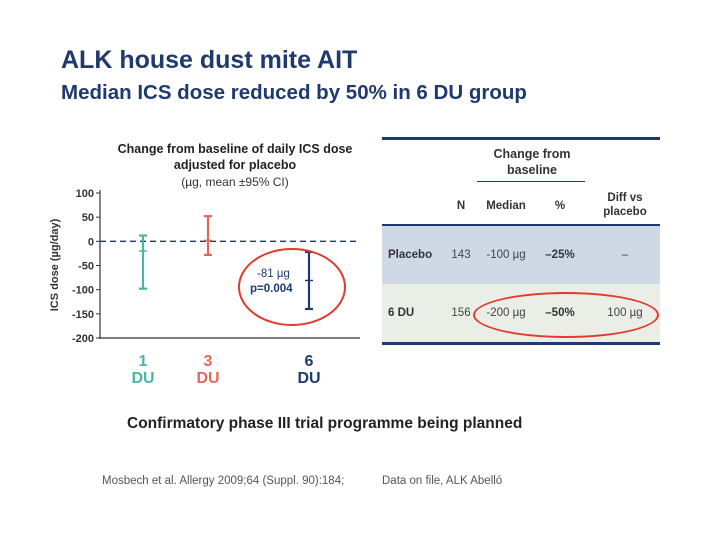  What do you see at coordinates (625, 205) in the screenshot?
I see `column-header-diff: Diff vs placebo` at bounding box center [625, 205].